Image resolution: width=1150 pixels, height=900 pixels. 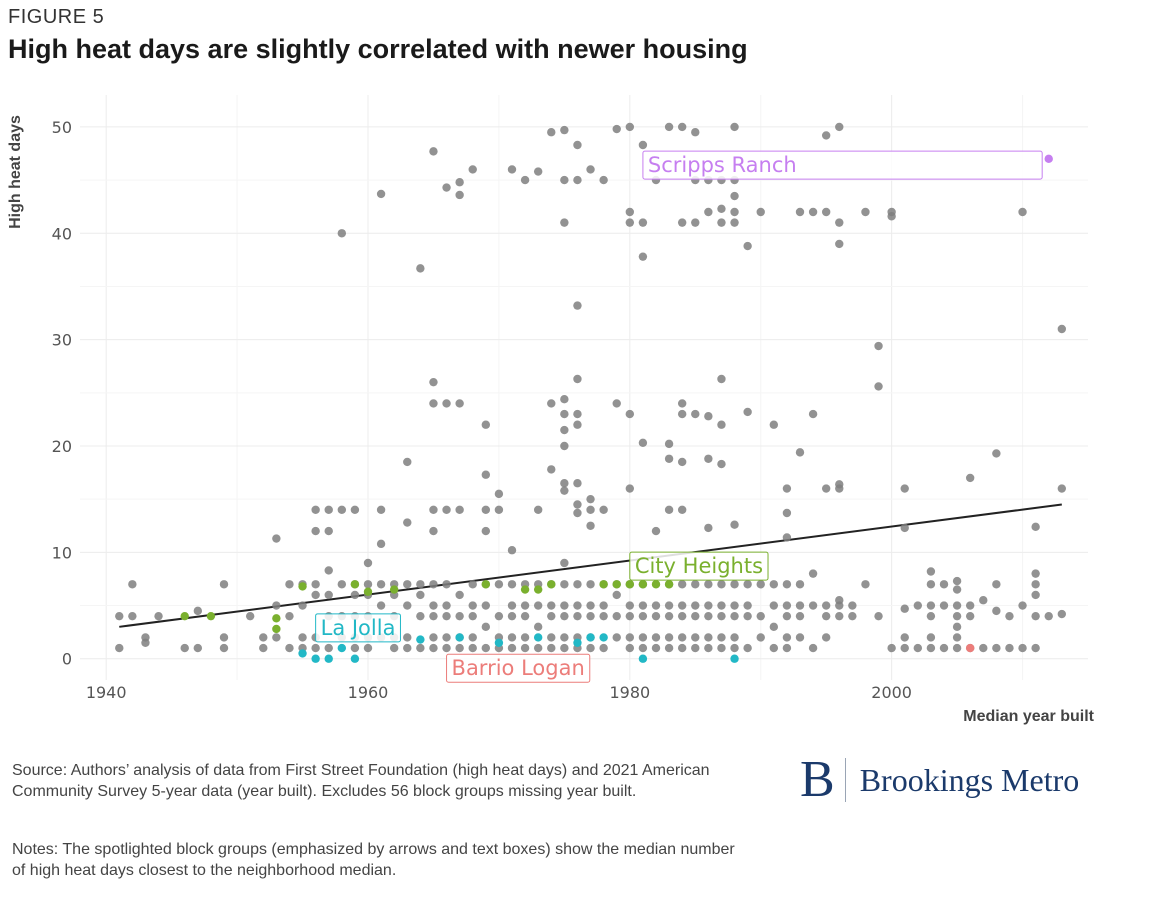 I want to click on logo-divider, so click(x=845, y=780).